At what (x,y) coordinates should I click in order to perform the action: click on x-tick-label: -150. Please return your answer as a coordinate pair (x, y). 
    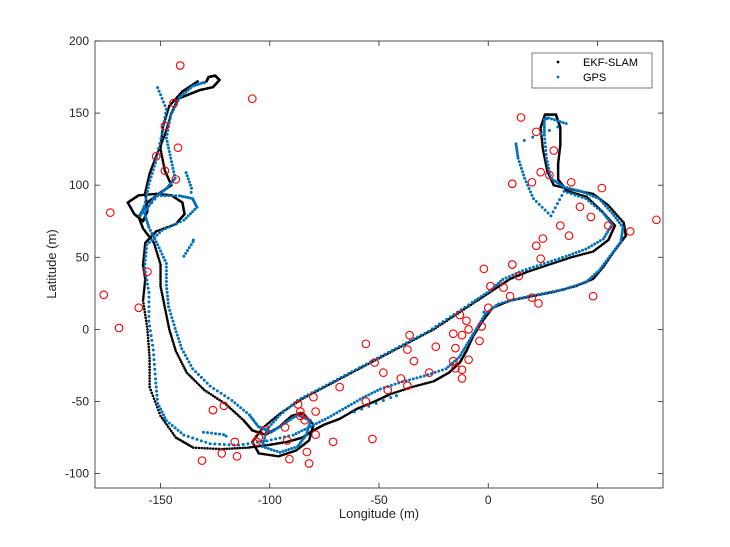
    Looking at the image, I should click on (161, 500).